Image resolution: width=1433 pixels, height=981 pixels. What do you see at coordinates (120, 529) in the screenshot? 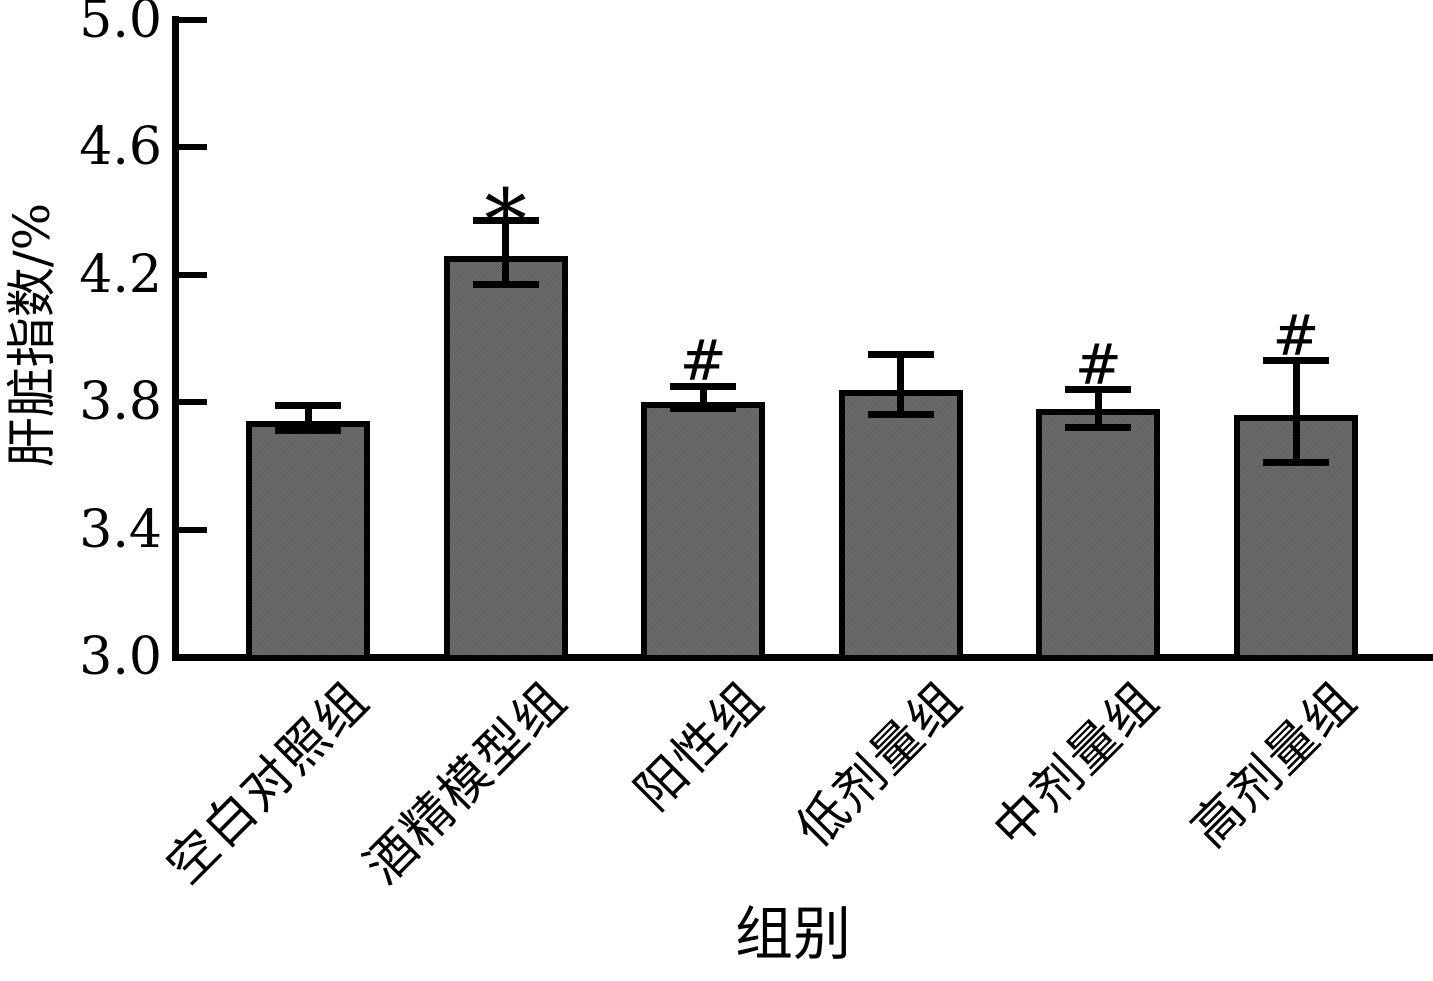
I see `y-tick-label: 3.4` at bounding box center [120, 529].